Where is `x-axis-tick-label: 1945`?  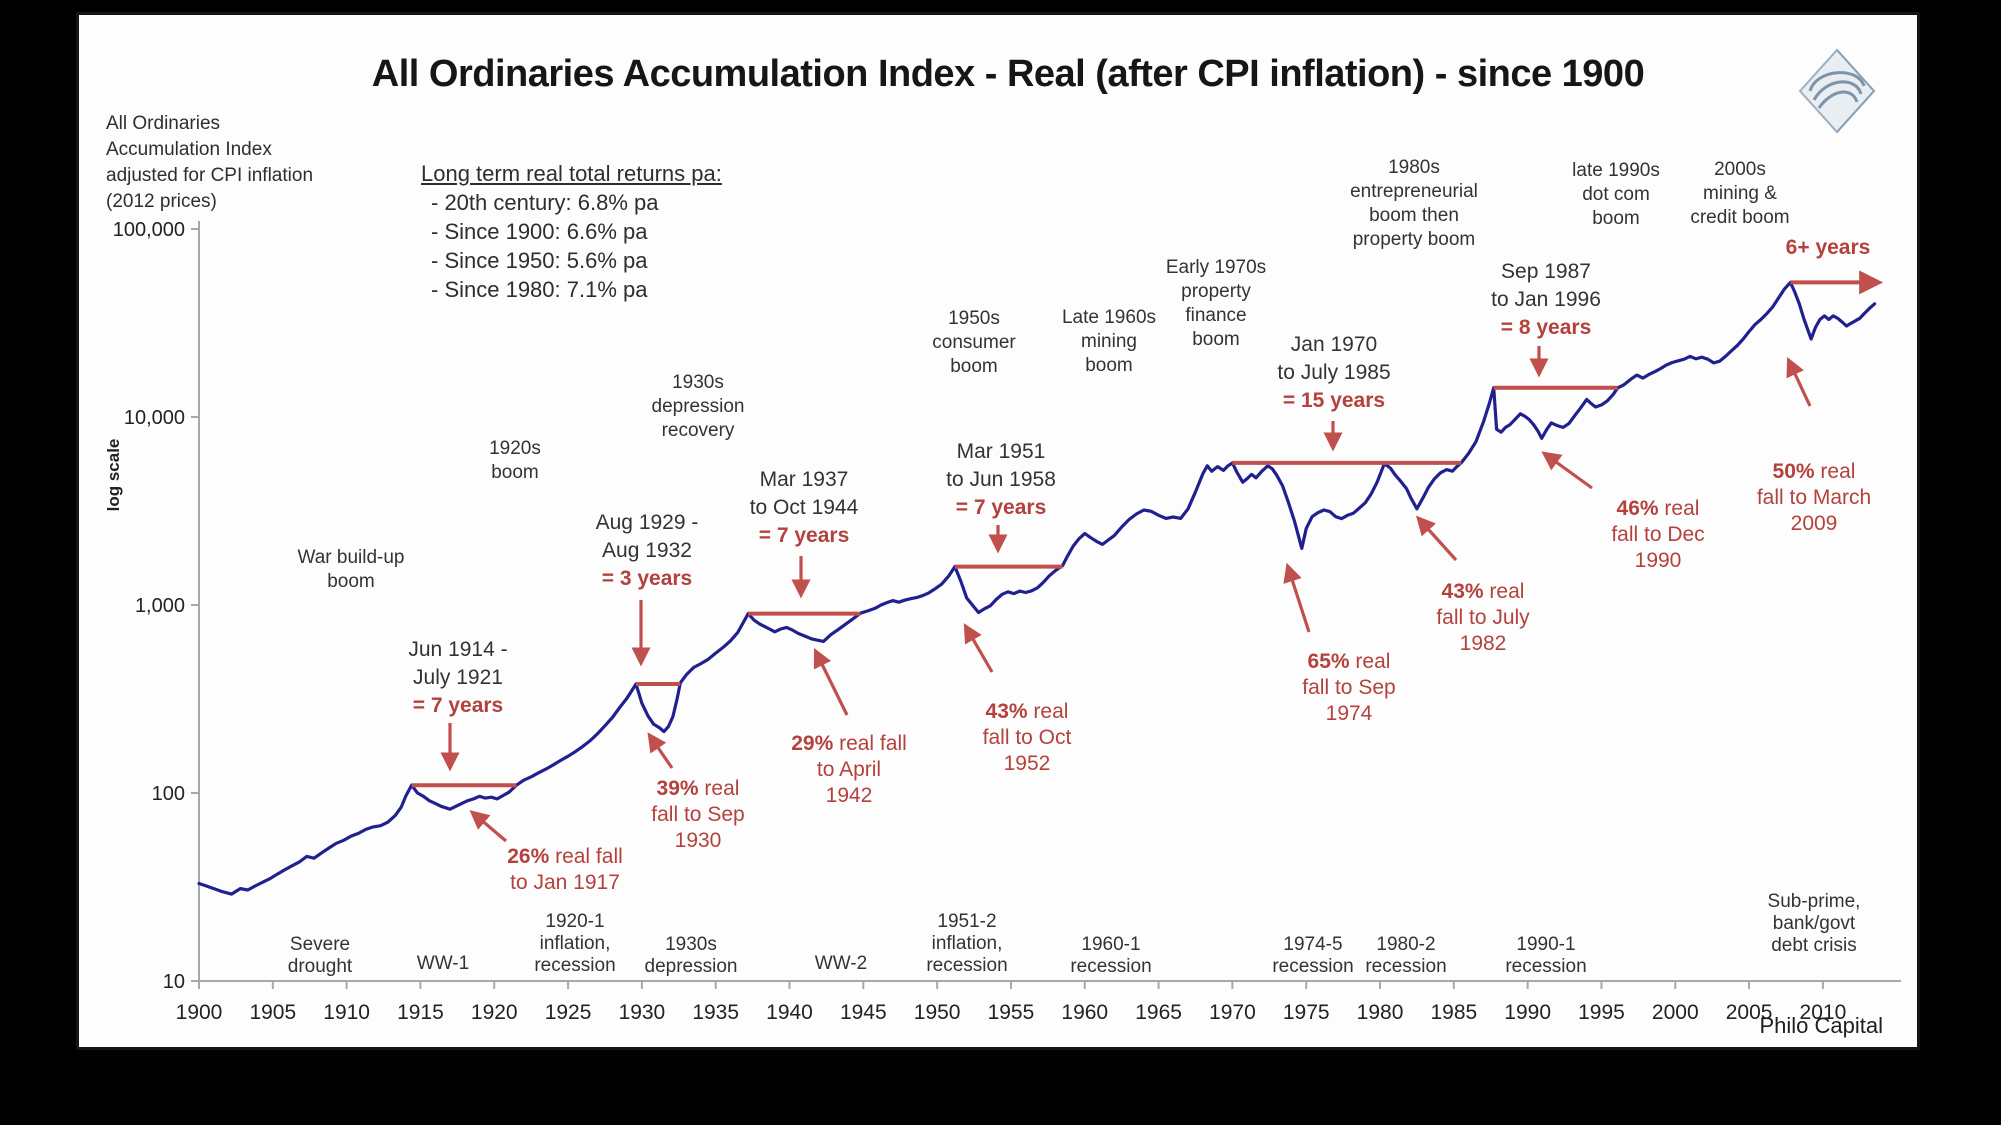
x-axis-tick-label: 1945 is located at coordinates (863, 1012).